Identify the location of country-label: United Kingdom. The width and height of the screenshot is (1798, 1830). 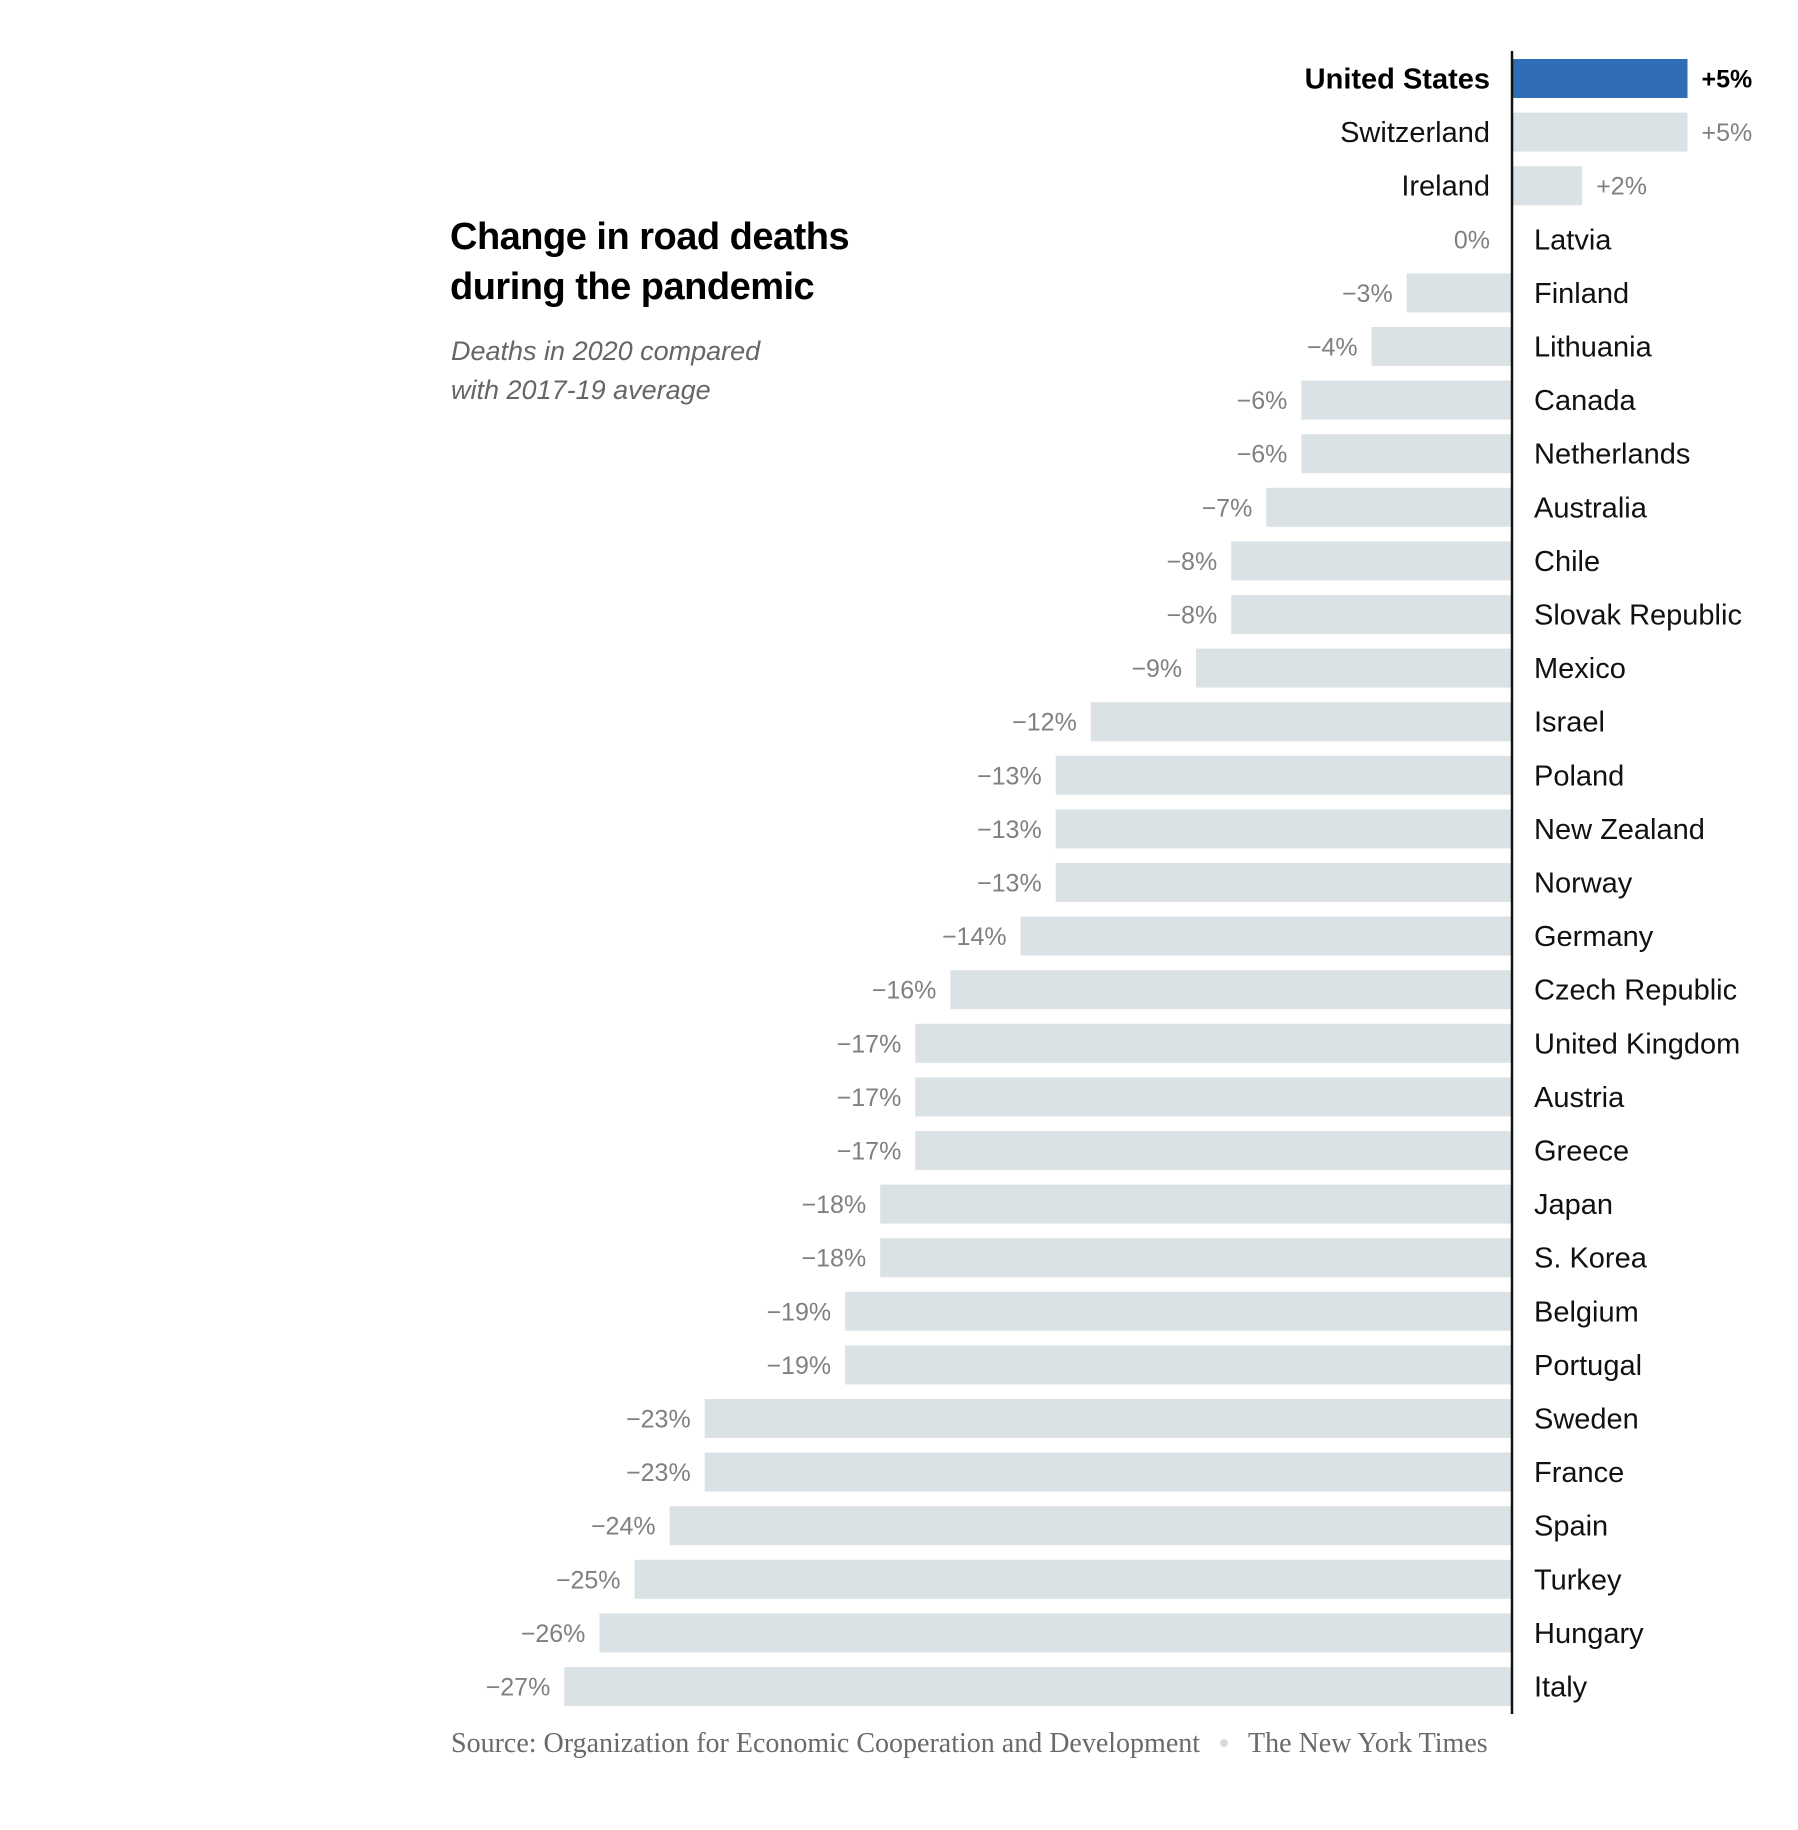
(1637, 1044).